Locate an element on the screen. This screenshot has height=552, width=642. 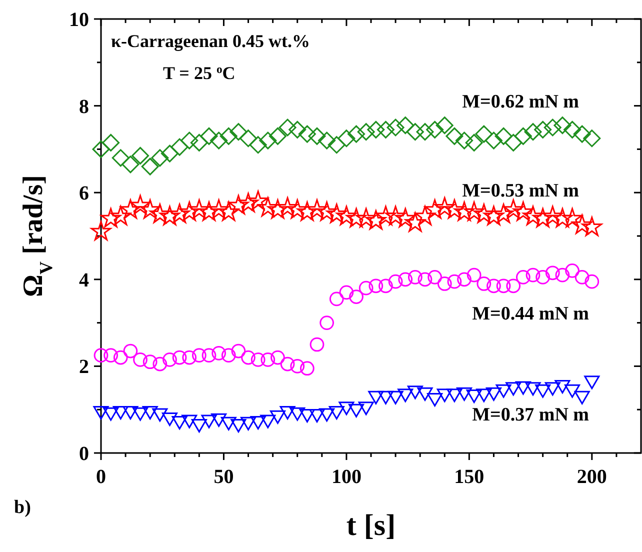
text: b) is located at coordinates (22, 507).